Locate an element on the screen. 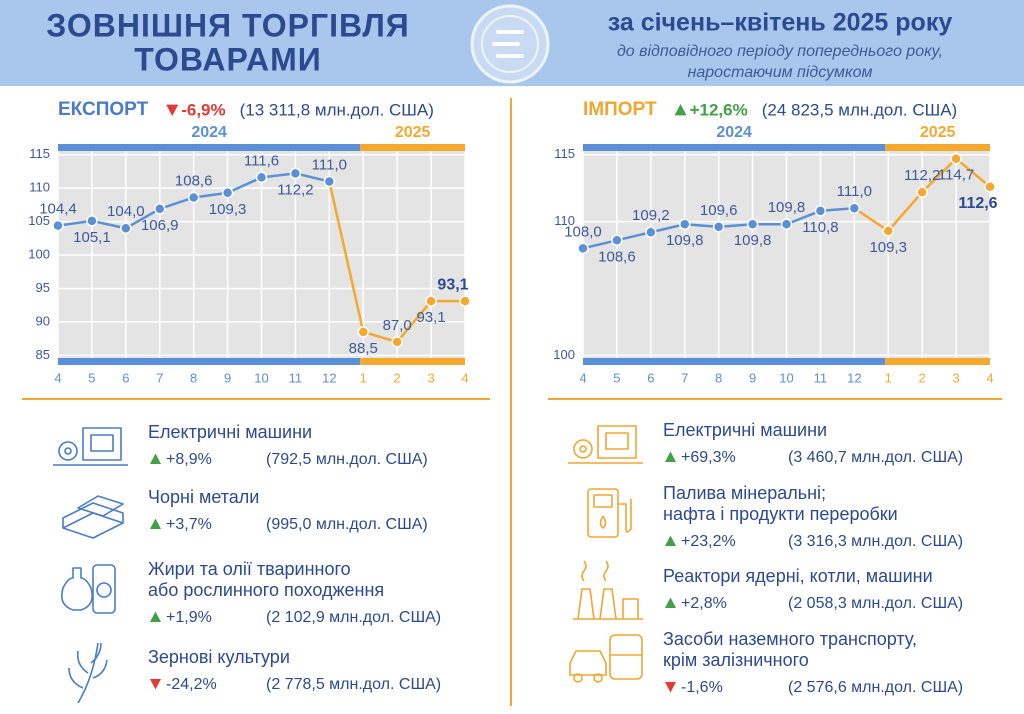 The width and height of the screenshot is (1024, 714). y-tick-label: 90 is located at coordinates (43, 320).